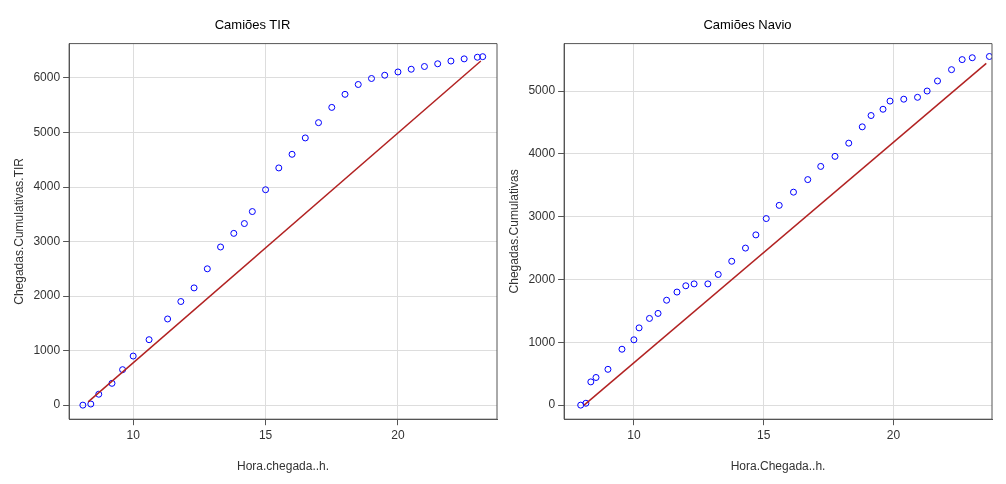  What do you see at coordinates (513, 231) in the screenshot?
I see `y-axis-title: Chegadas.Cumulativas` at bounding box center [513, 231].